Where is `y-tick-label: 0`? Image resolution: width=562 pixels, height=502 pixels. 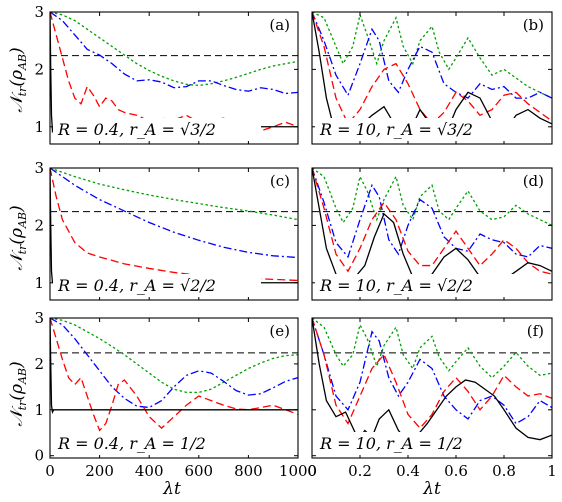
y-tick-label: 0 is located at coordinates (39, 456).